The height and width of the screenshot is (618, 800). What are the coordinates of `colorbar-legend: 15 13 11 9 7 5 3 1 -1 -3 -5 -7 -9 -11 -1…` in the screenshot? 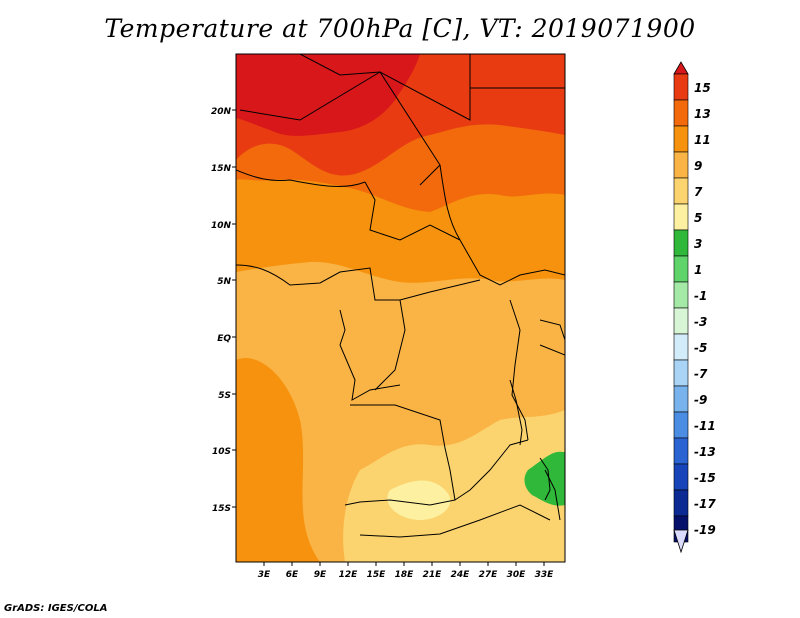 It's located at (694, 307).